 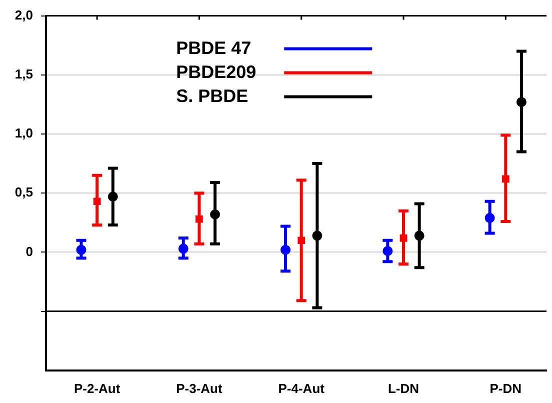 I want to click on x-tick-label: L-DN, so click(x=404, y=388).